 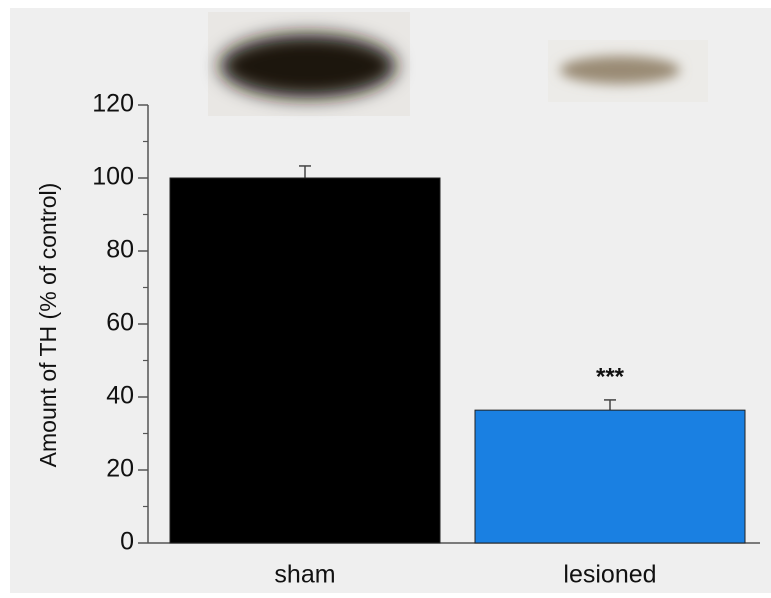 I want to click on y-axis-label: Amount of TH (% of control), so click(x=48, y=325).